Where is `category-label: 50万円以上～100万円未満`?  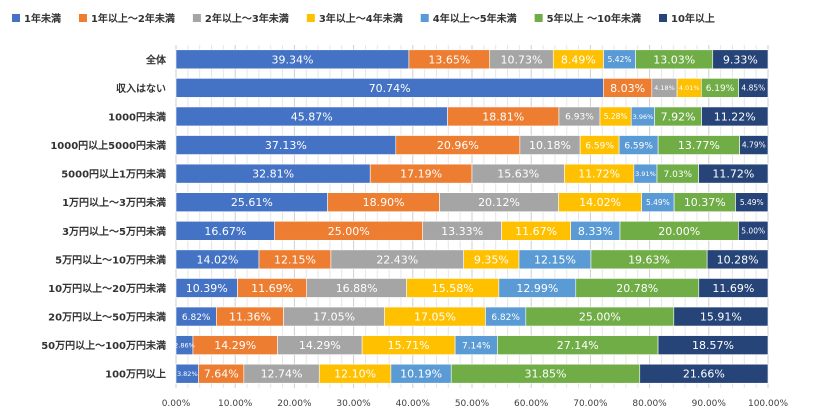 category-label: 50万円以上～100万円未満 is located at coordinates (103, 345).